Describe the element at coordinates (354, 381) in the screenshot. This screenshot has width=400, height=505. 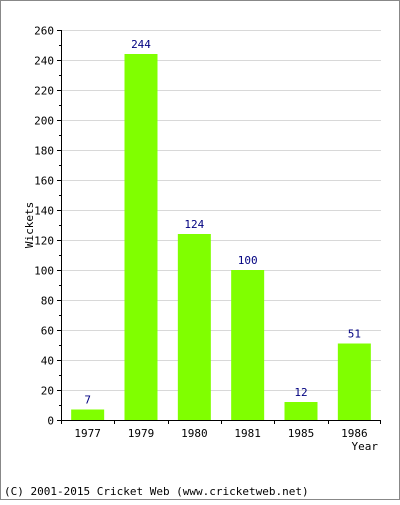
I see `bar-1986` at that location.